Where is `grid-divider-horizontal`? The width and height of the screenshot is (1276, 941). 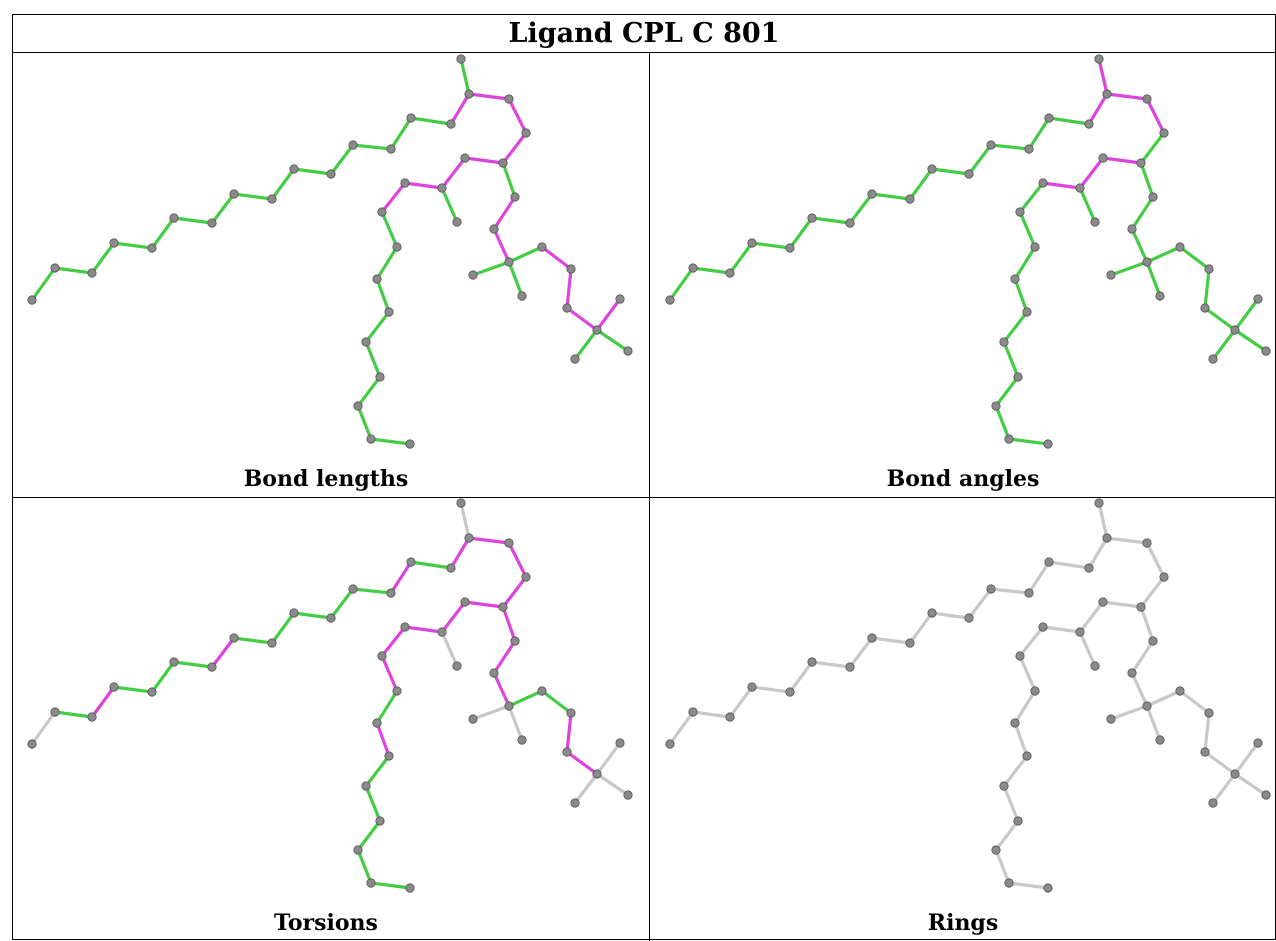
grid-divider-horizontal is located at coordinates (644, 497).